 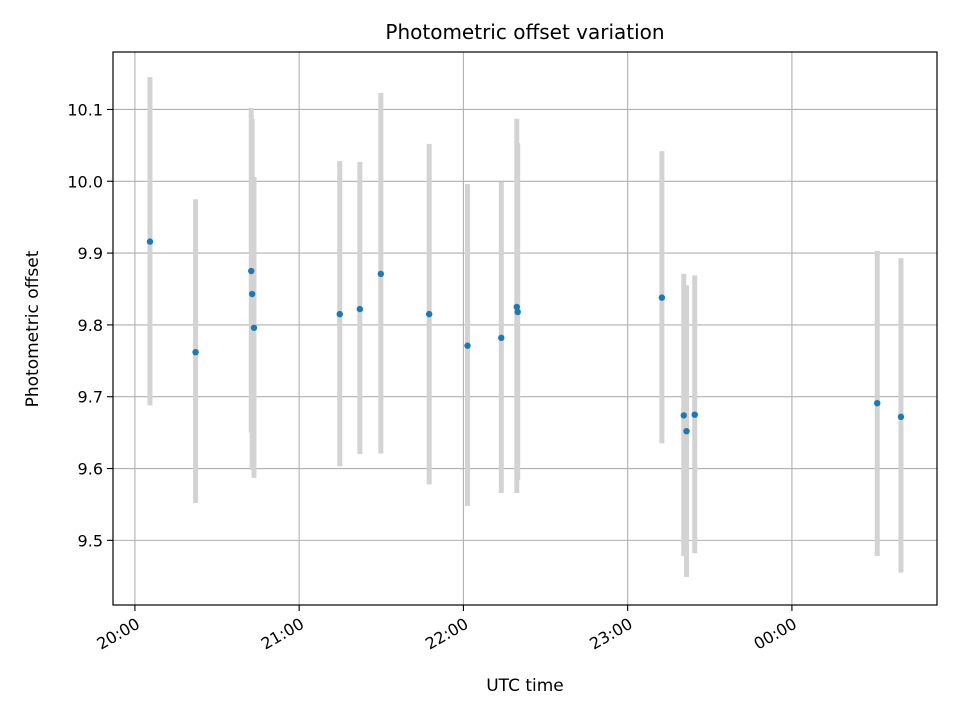 What do you see at coordinates (90, 397) in the screenshot?
I see `y-tick-label: 9.7` at bounding box center [90, 397].